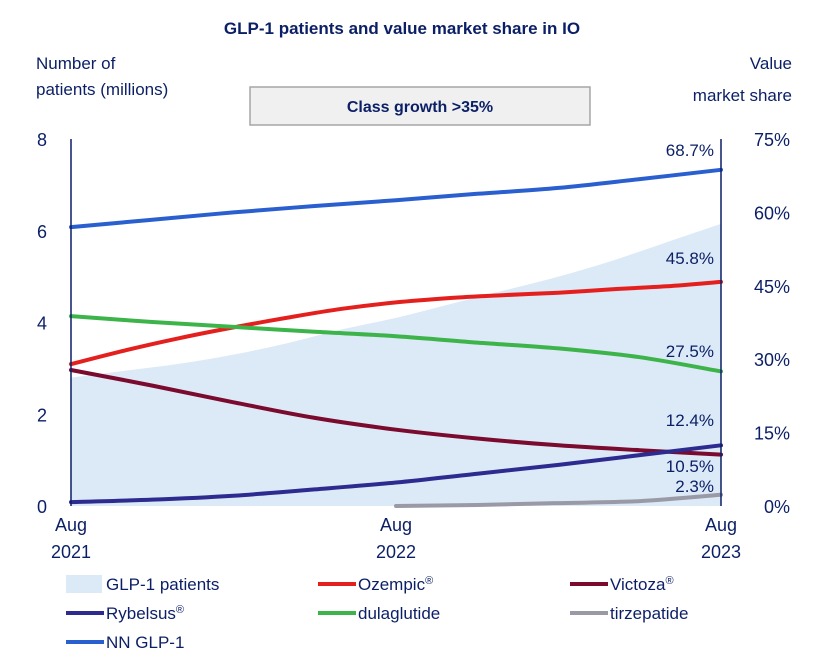 The image size is (822, 659). What do you see at coordinates (42, 324) in the screenshot?
I see `left-tick-label: 4` at bounding box center [42, 324].